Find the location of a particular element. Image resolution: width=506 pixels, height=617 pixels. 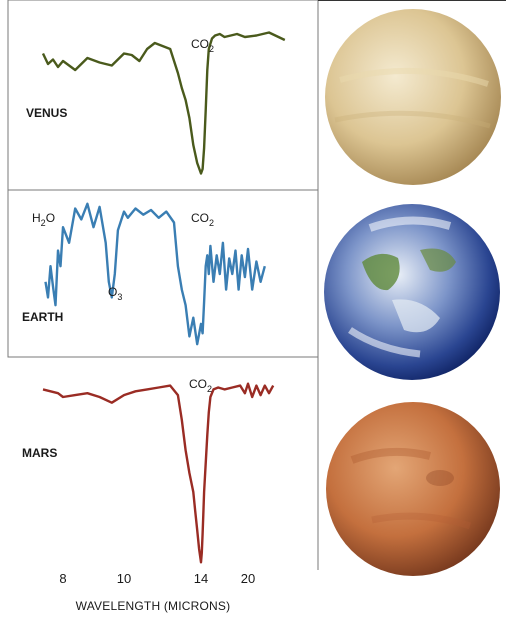

earth-label: EARTH is located at coordinates (42, 317).